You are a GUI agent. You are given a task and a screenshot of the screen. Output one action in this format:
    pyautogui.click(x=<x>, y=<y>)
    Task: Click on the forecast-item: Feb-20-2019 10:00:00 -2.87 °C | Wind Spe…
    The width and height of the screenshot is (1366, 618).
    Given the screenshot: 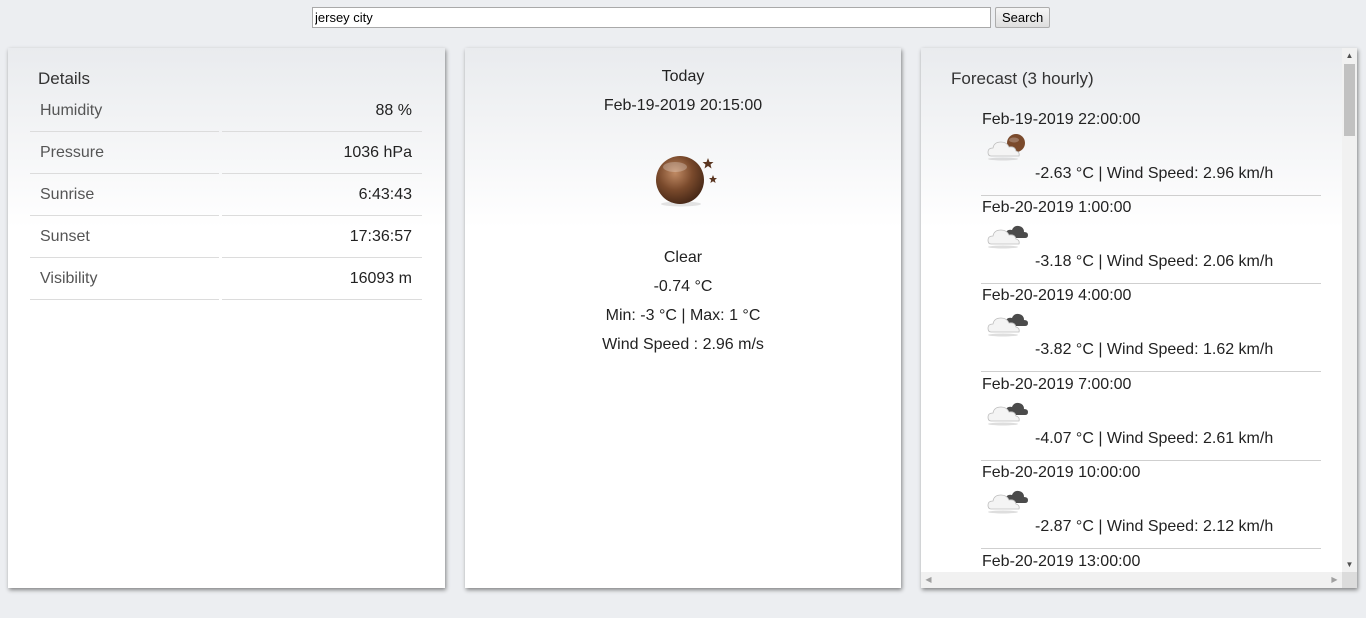 What is the action you would take?
    pyautogui.click(x=1151, y=505)
    